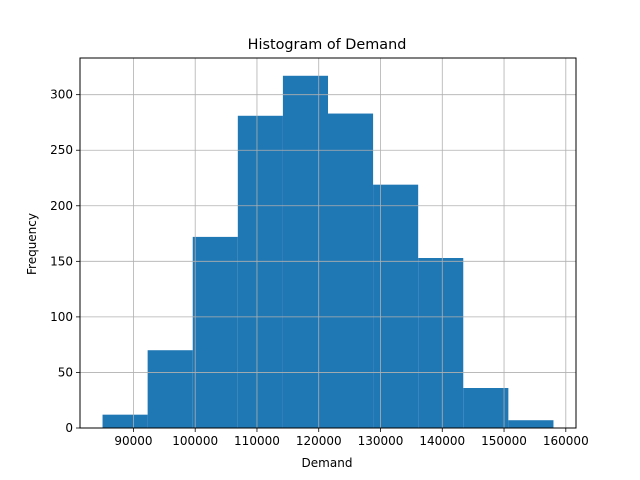 This screenshot has width=640, height=480. What do you see at coordinates (257, 441) in the screenshot?
I see `x-tick-label: 110000` at bounding box center [257, 441].